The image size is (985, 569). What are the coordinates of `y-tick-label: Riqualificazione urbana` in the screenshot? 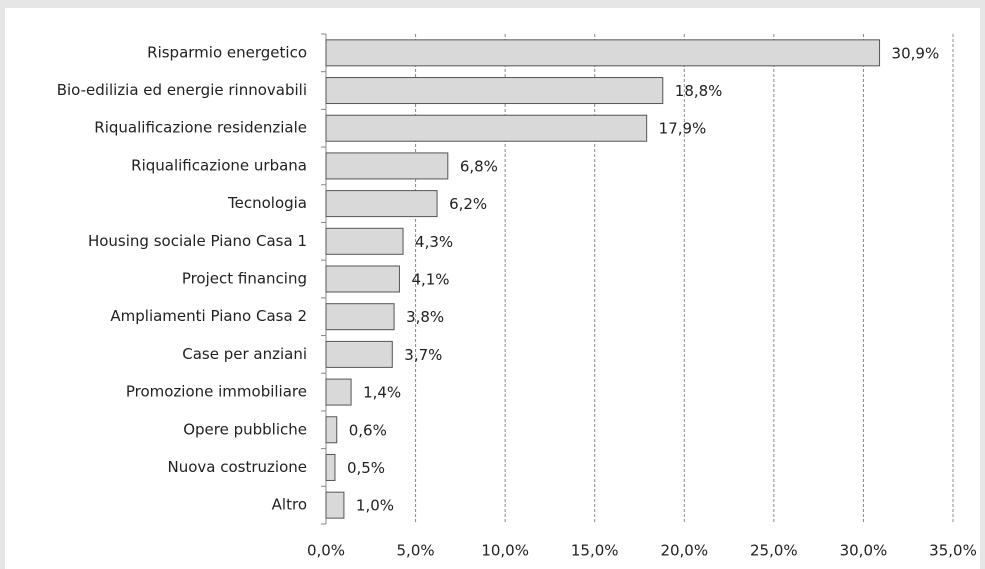 It's located at (219, 165).